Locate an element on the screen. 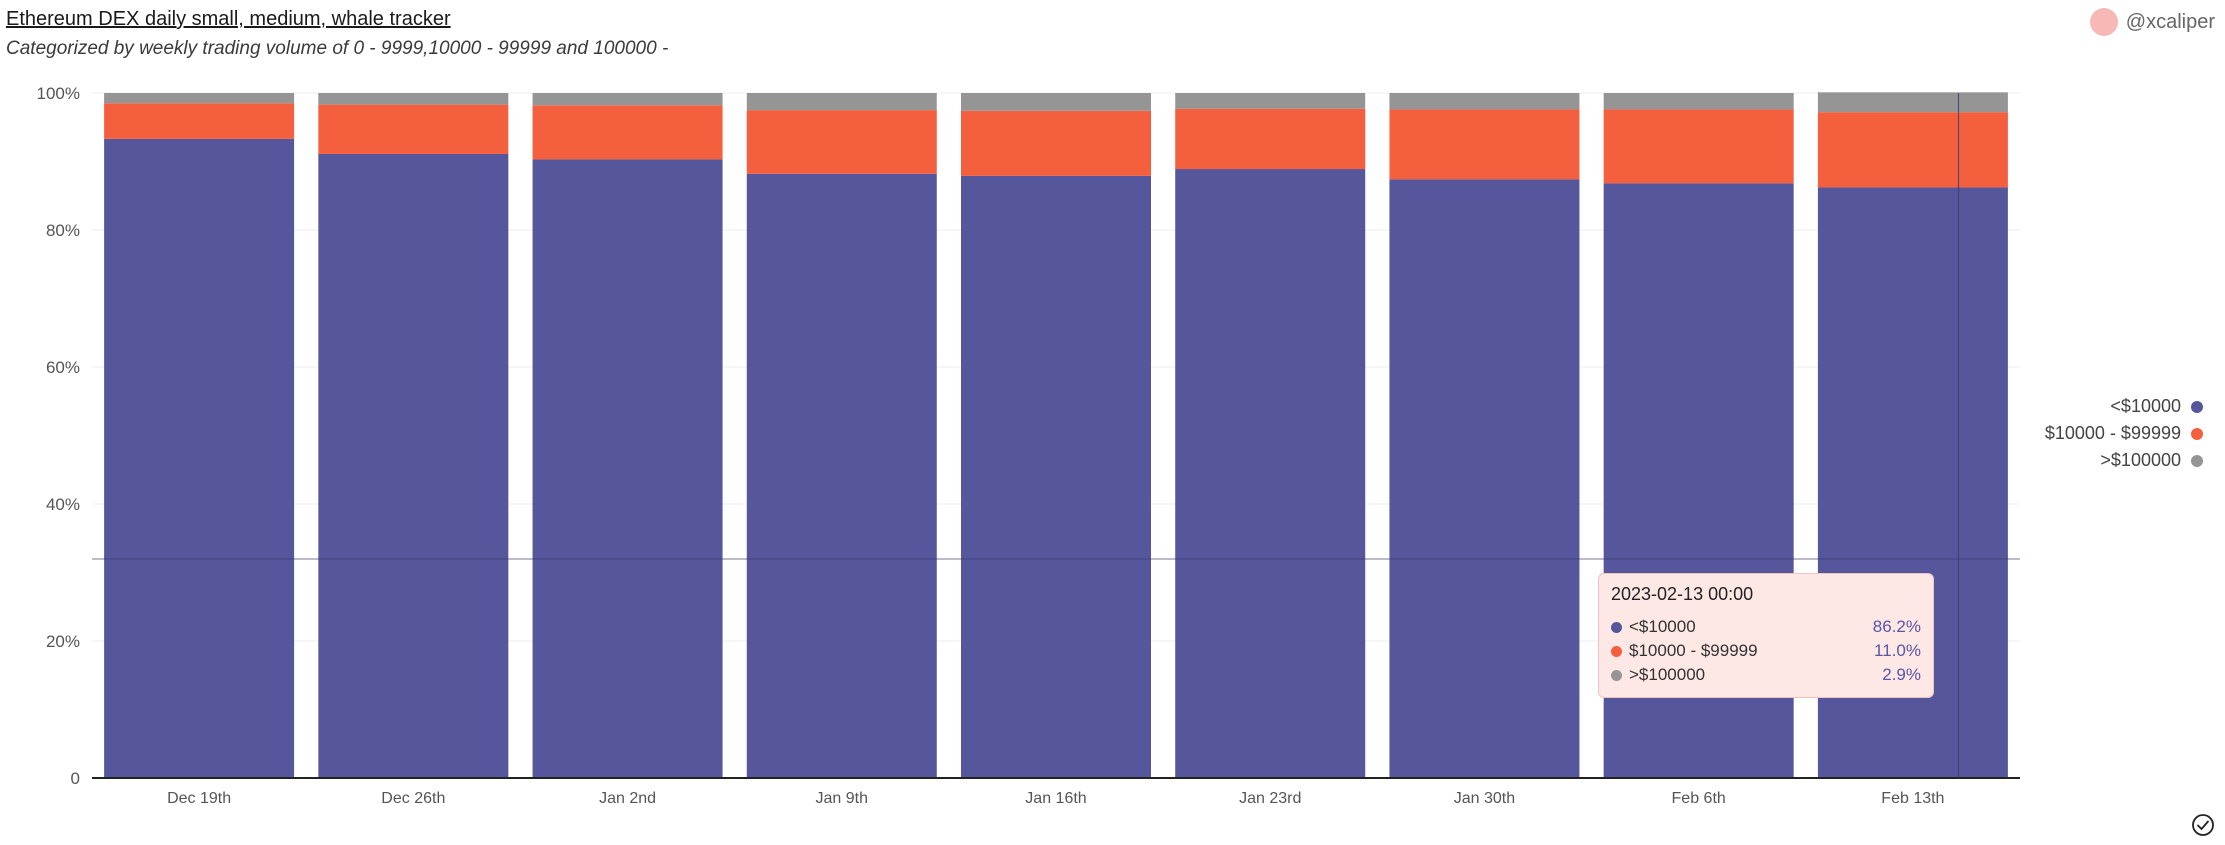  legend-item-small: <$10000 is located at coordinates (2156, 406).